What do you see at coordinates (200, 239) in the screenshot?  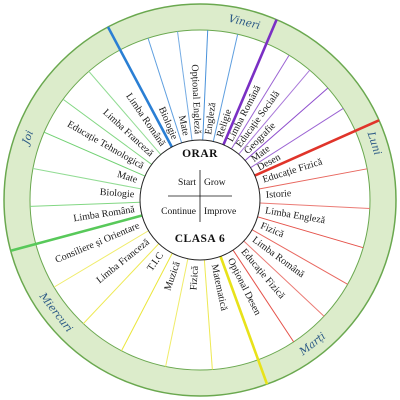 I see `class-label: CLASA 6` at bounding box center [200, 239].